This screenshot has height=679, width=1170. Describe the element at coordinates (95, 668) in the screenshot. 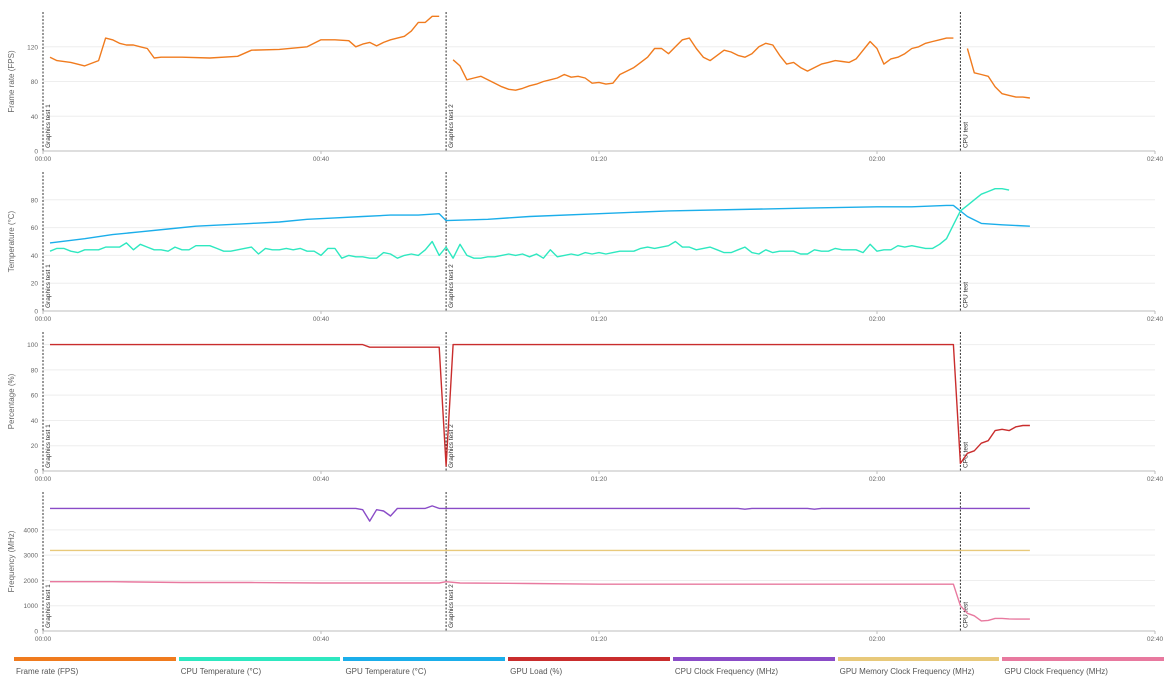

I see `legend-item-frame-rate: Frame rate (FPS)` at that location.